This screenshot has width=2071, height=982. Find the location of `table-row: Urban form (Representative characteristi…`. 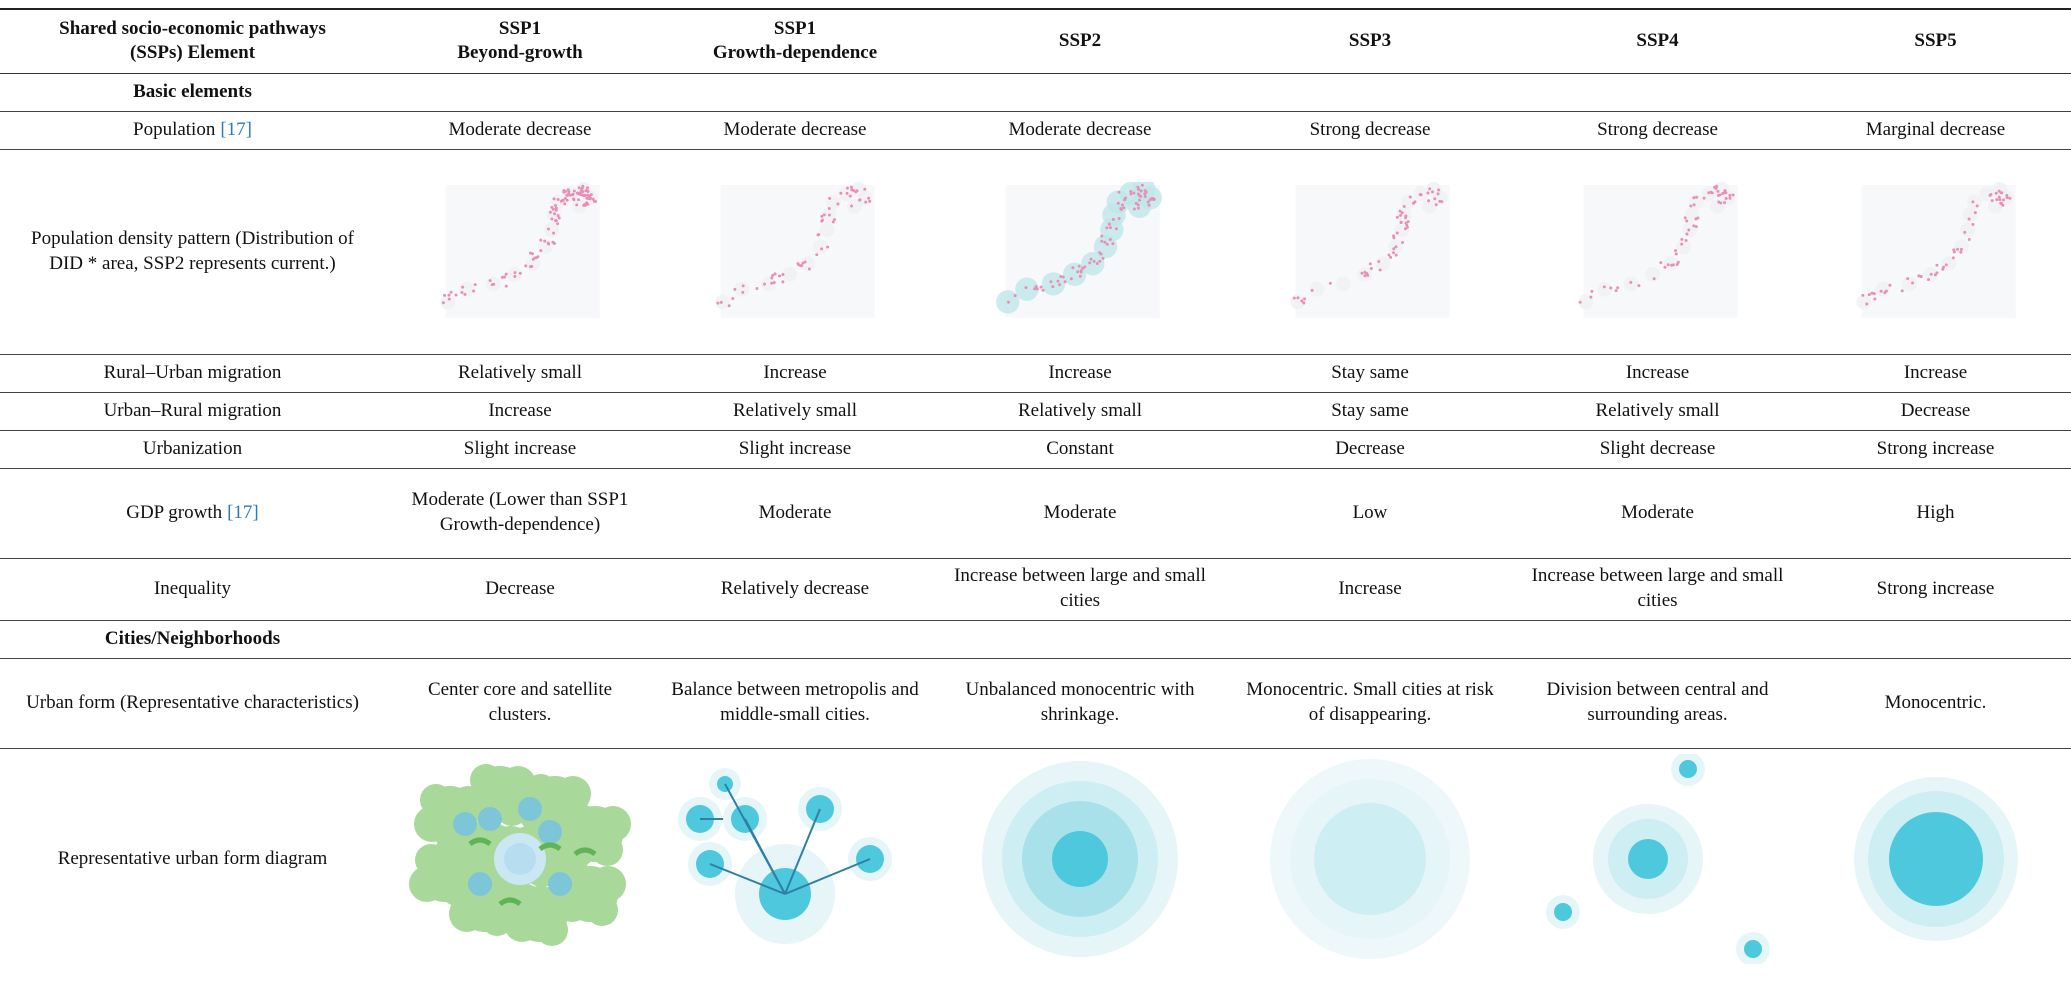

table-row: Urban form (Representative characteristi… is located at coordinates (1035, 703).